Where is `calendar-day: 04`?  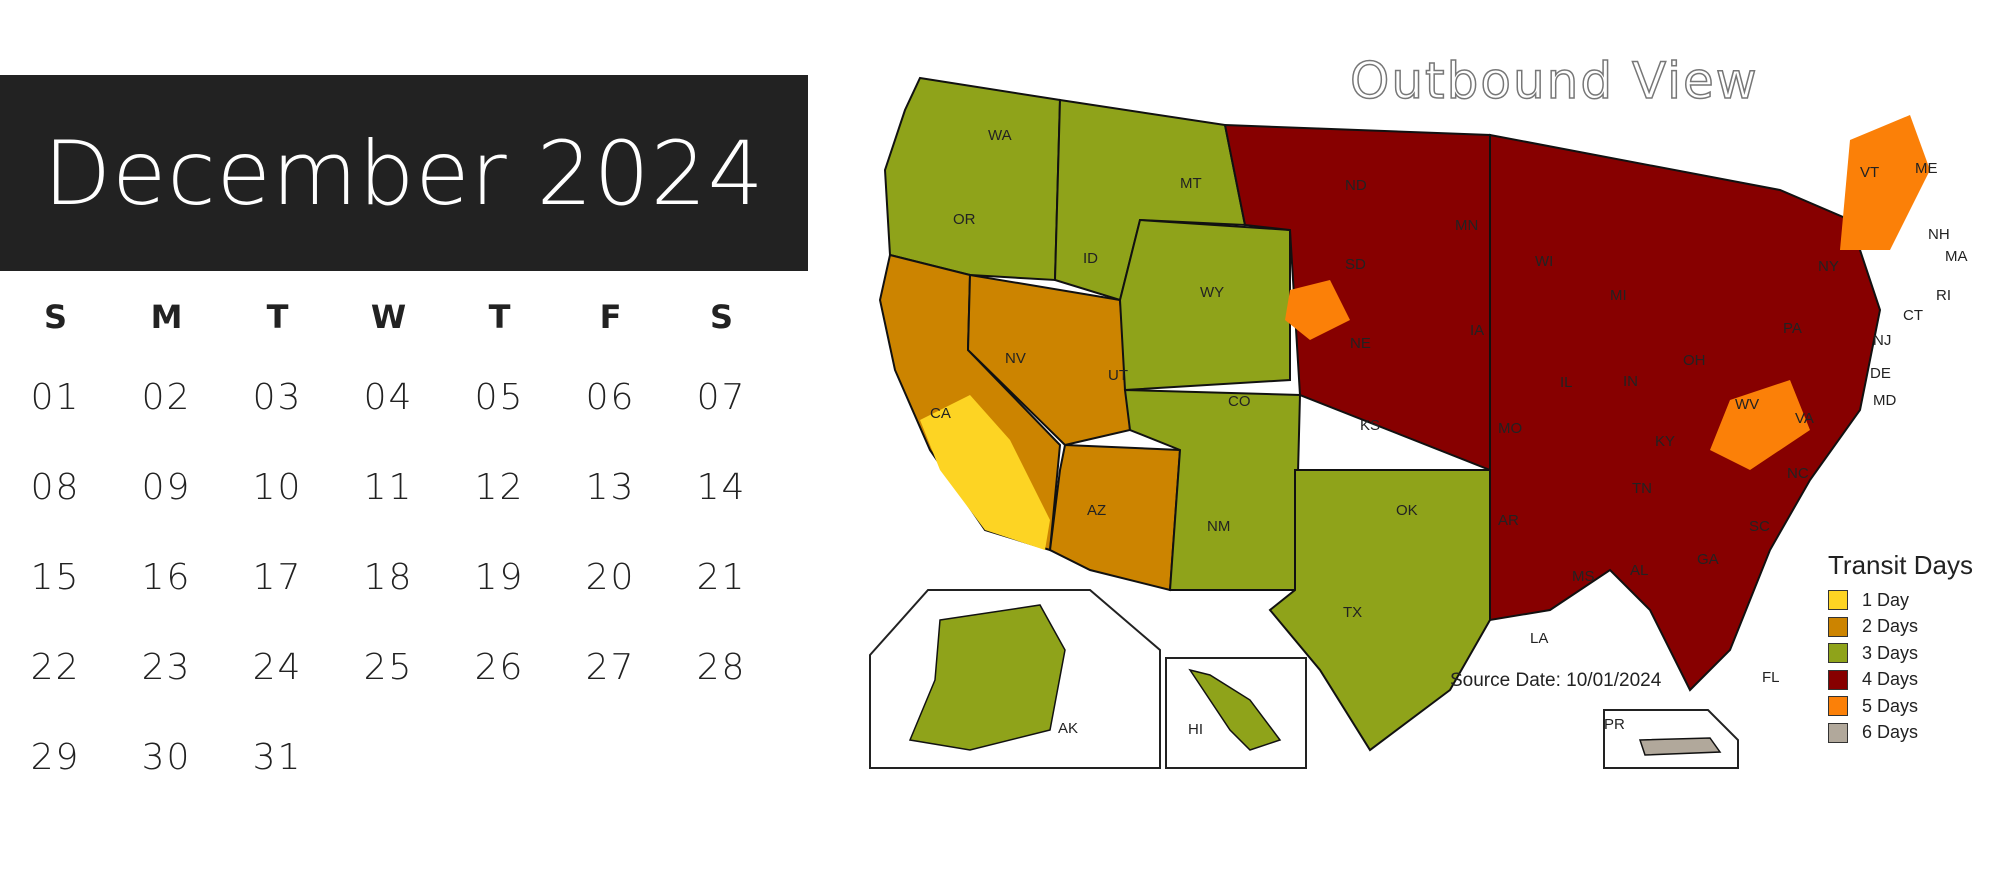
calendar-day: 04 is located at coordinates (388, 397).